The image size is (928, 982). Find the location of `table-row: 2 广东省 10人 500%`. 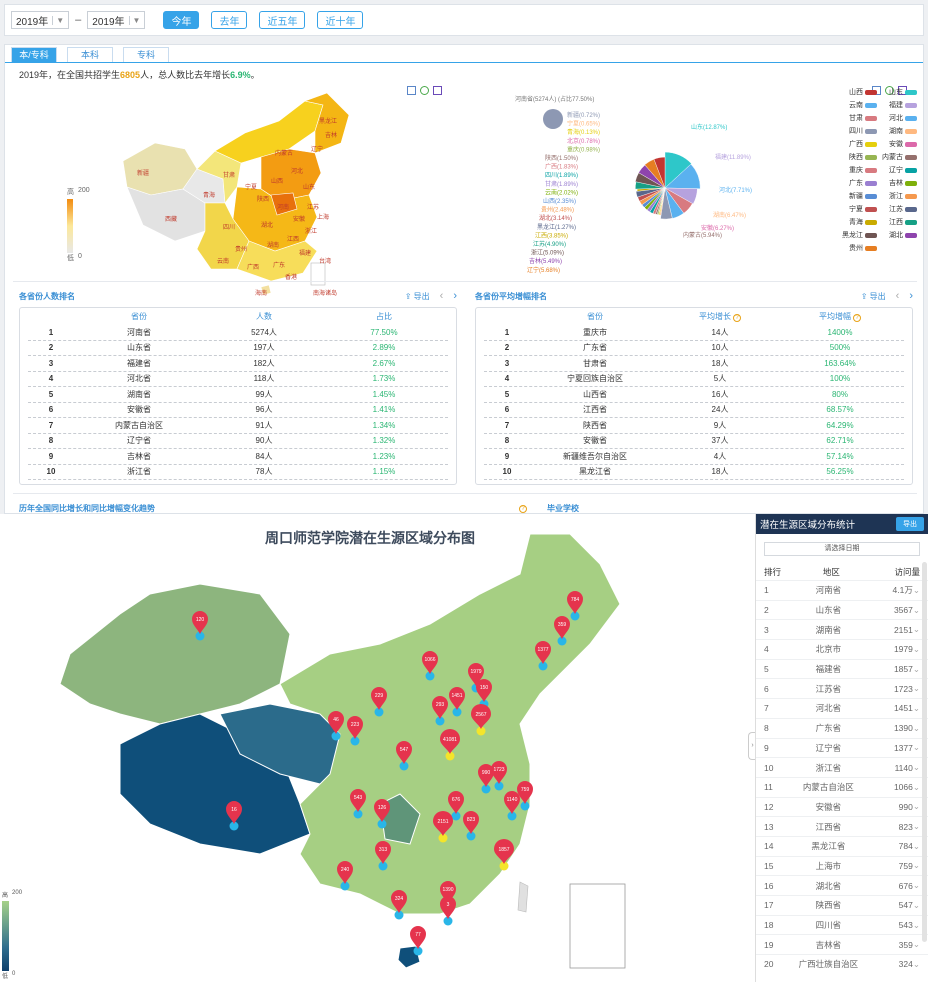

table-row: 2 广东省 10人 500% is located at coordinates (694, 348).